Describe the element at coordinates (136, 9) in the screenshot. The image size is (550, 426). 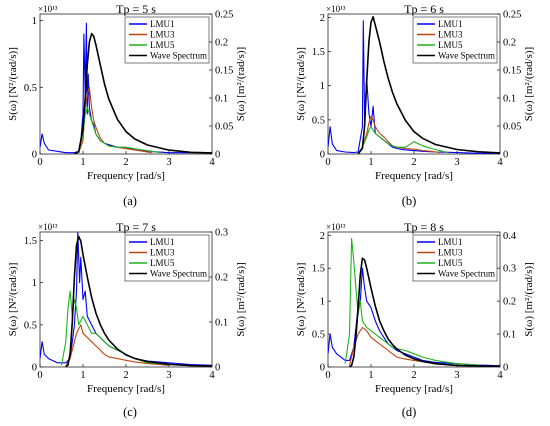
I see `chart-title: Tp = 5 s` at that location.